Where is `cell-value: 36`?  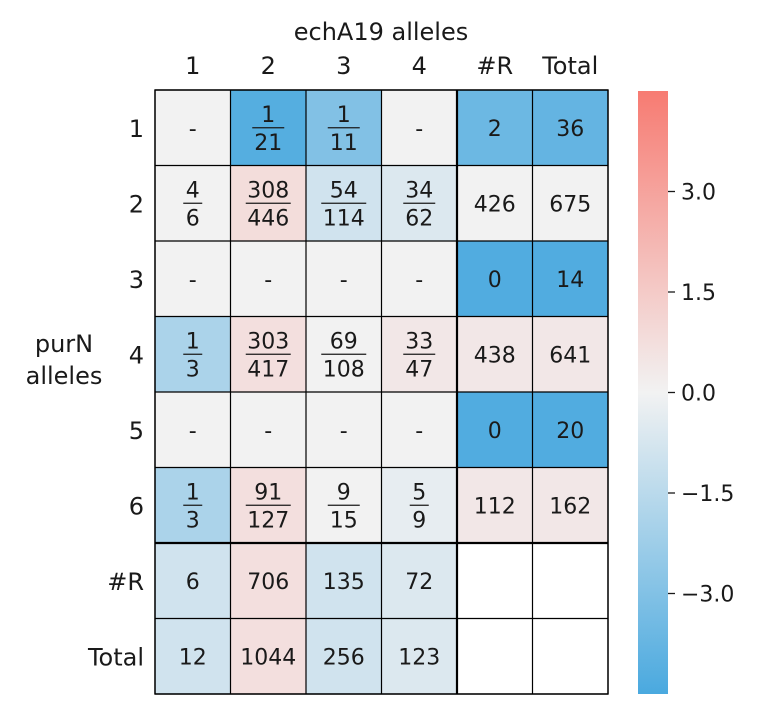
cell-value: 36 is located at coordinates (570, 129).